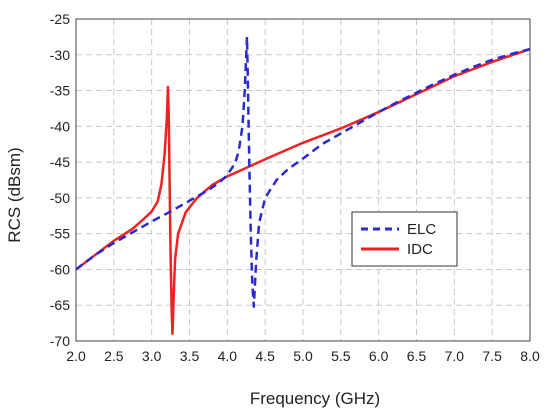 This screenshot has height=415, width=550. I want to click on legend: ELC IDC, so click(404, 239).